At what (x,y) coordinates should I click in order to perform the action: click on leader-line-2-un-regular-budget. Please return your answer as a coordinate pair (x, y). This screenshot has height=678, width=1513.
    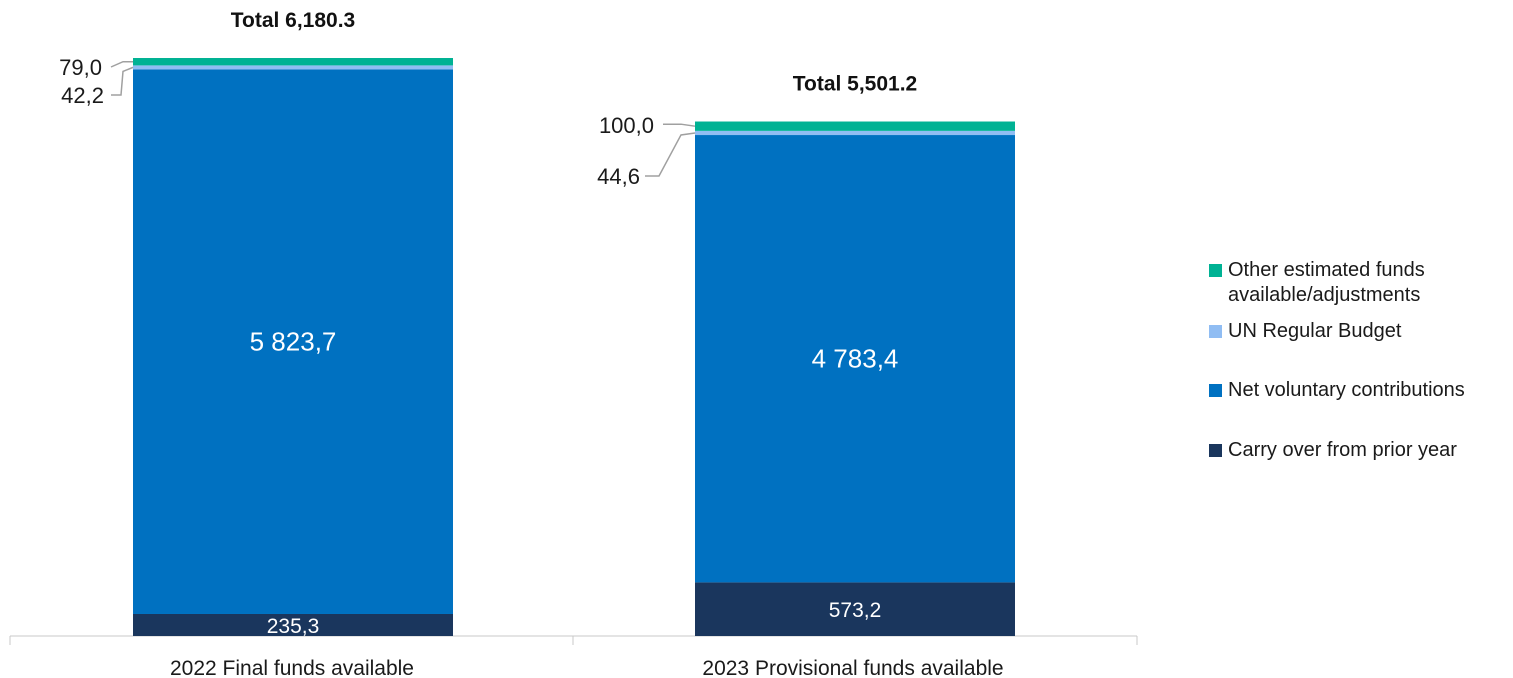
    Looking at the image, I should click on (670, 154).